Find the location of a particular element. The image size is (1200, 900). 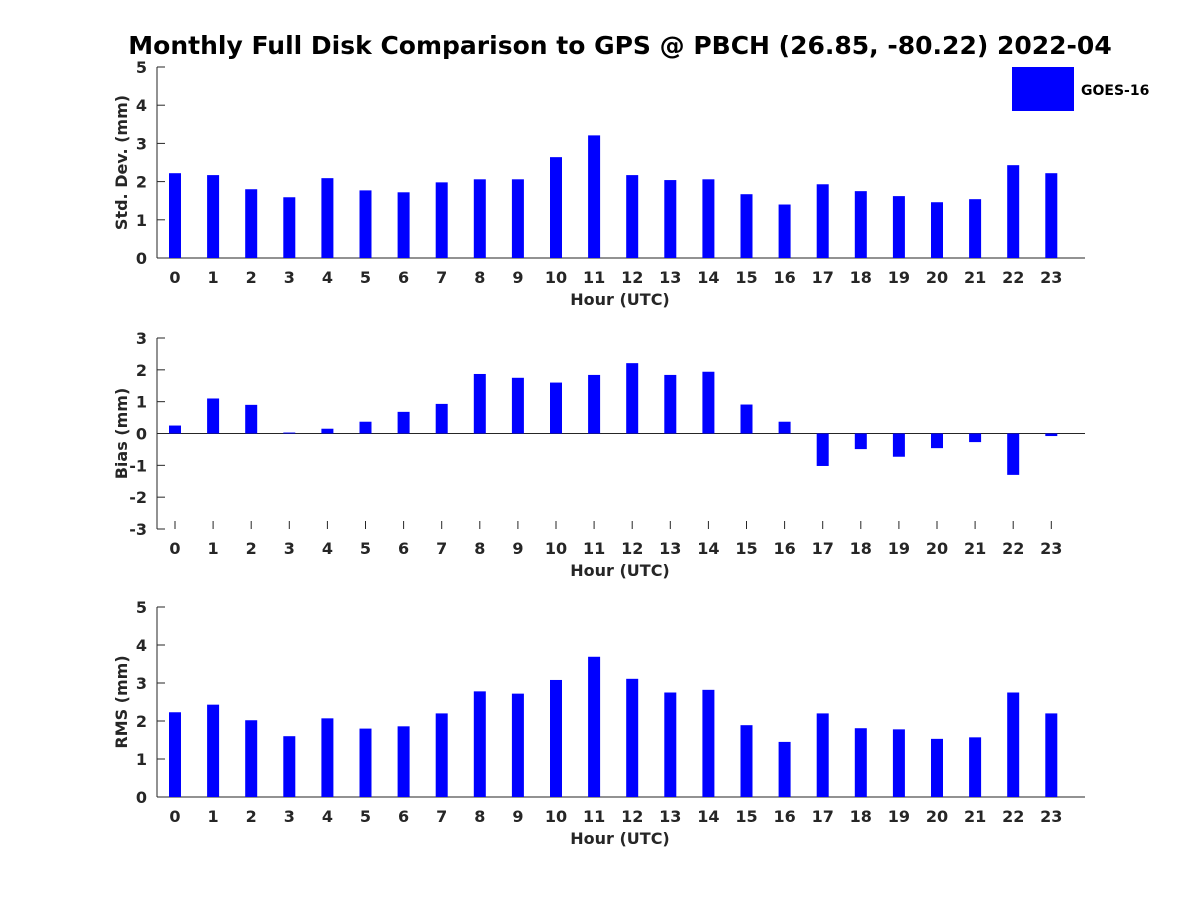

x-tick-label: 14 is located at coordinates (708, 277).